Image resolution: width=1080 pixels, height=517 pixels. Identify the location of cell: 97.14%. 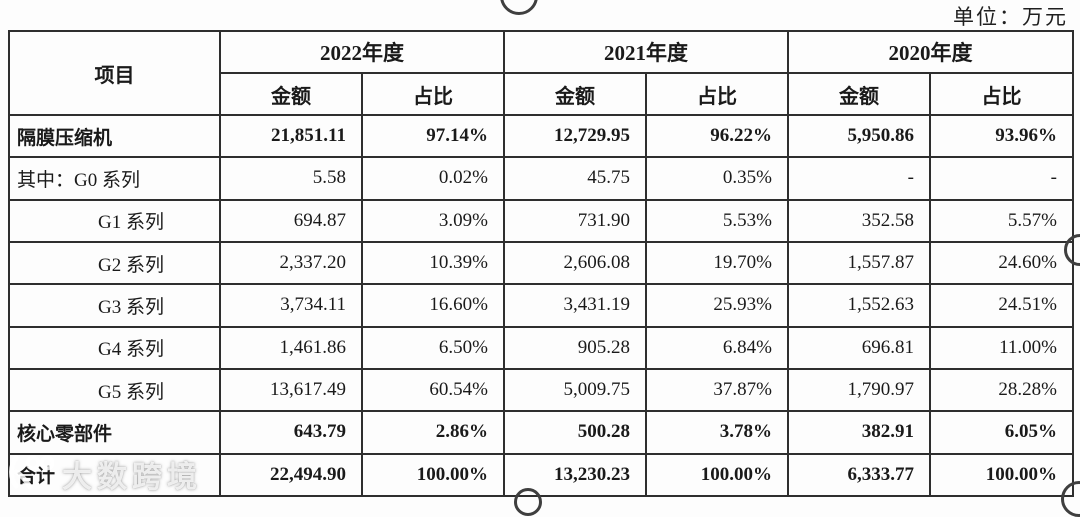
(433, 136).